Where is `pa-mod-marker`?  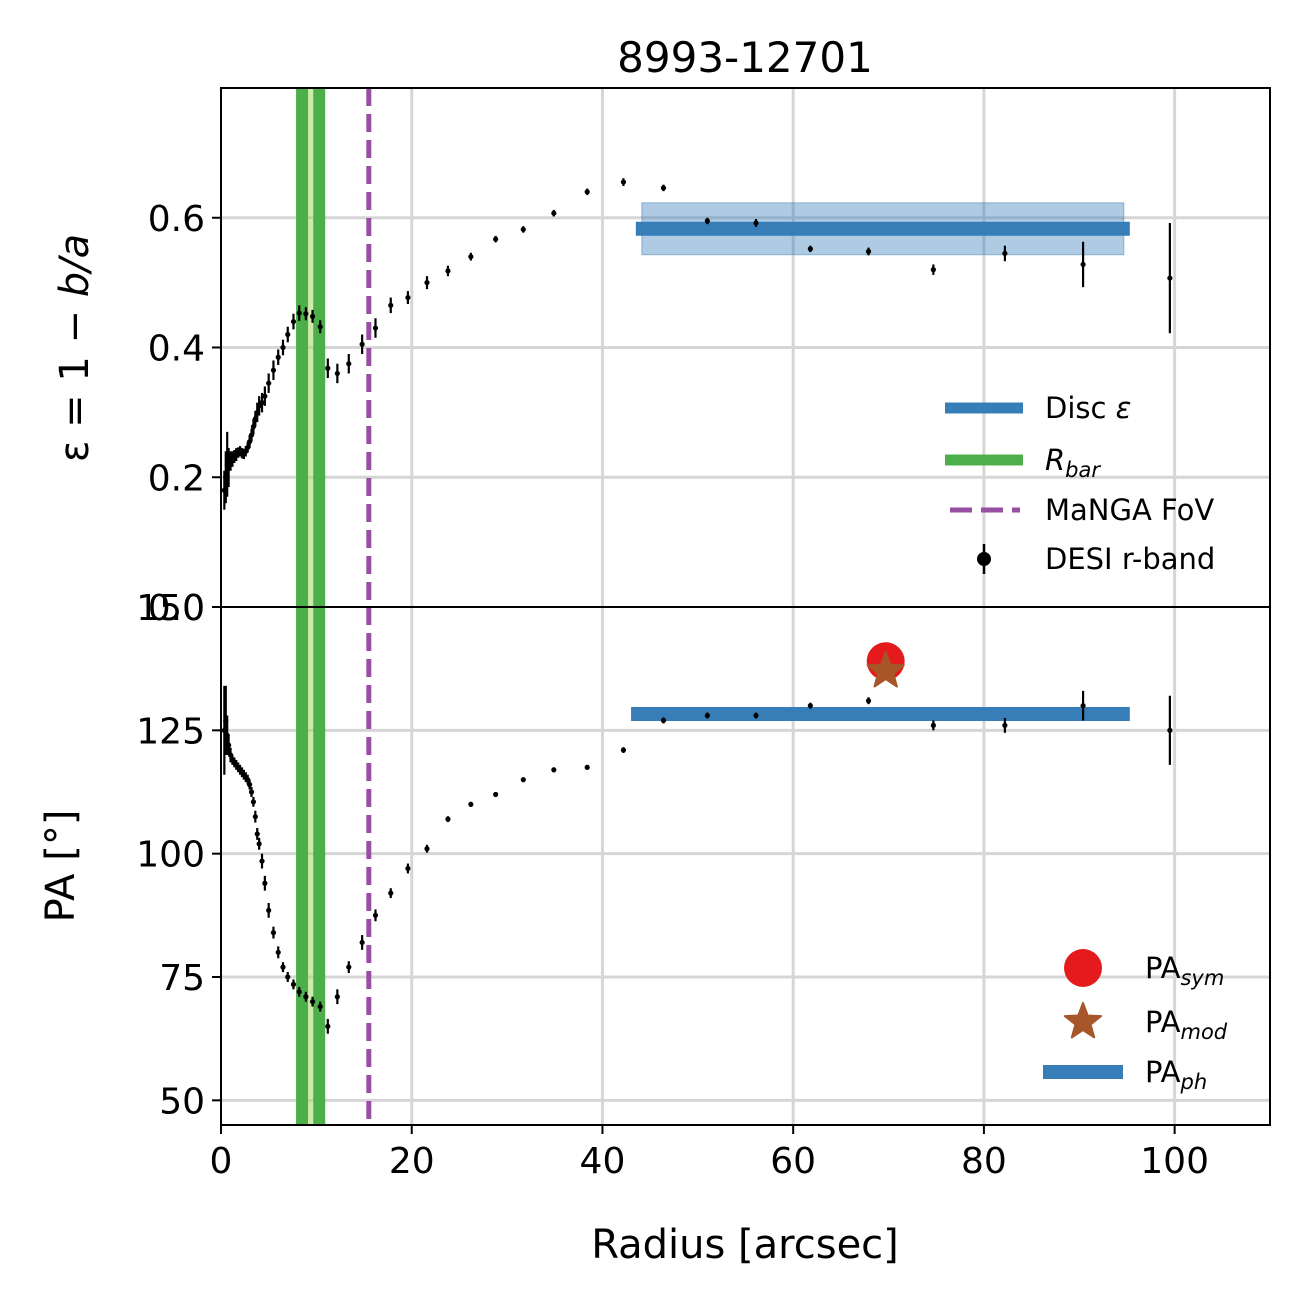
pa-mod-marker is located at coordinates (885, 669).